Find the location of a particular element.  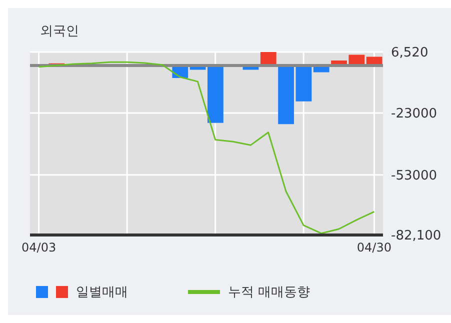

legend-label: 누적 매매동향 is located at coordinates (269, 292).